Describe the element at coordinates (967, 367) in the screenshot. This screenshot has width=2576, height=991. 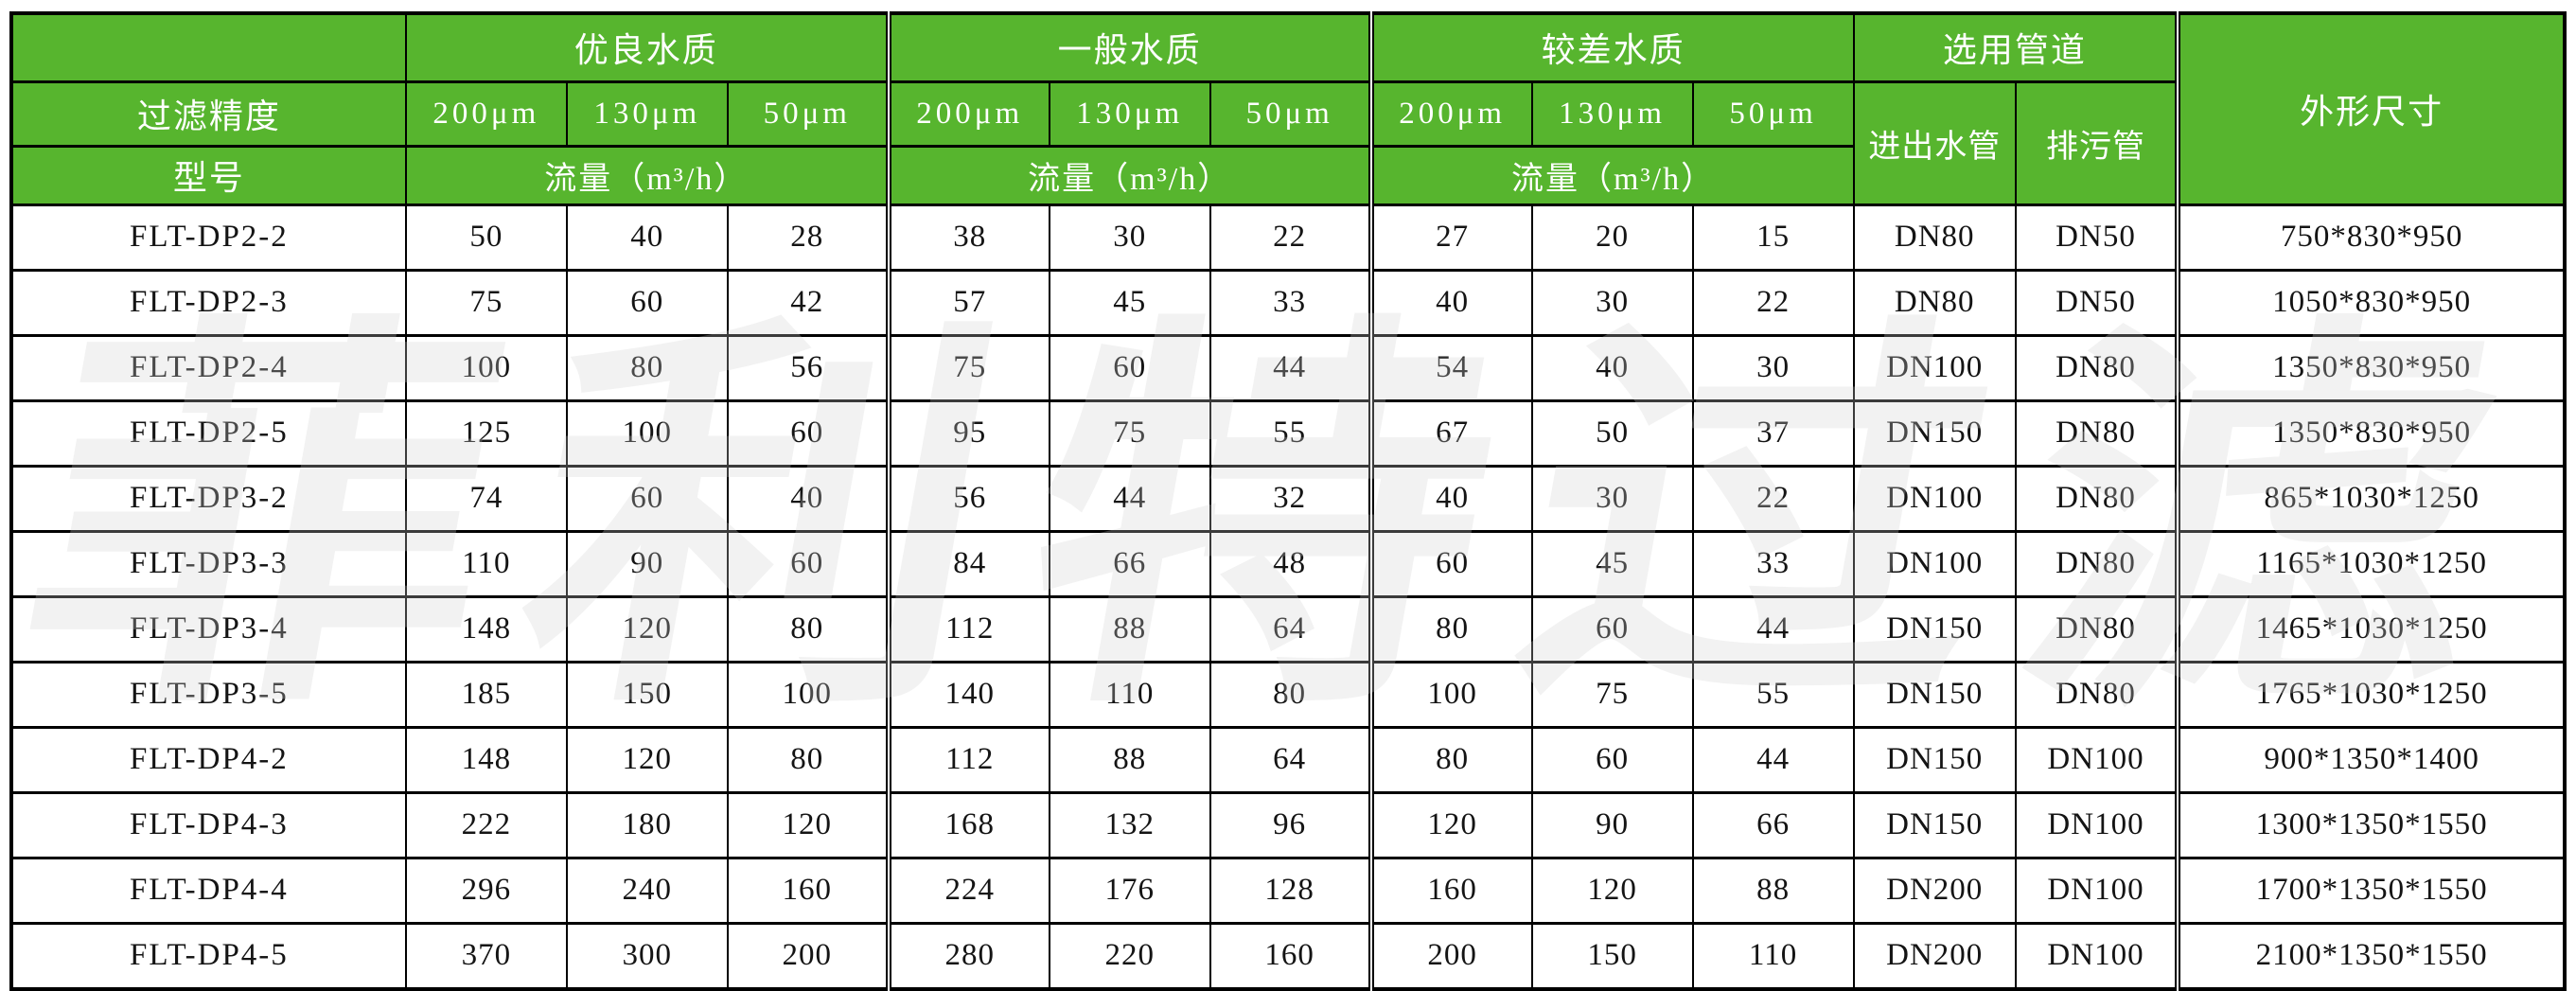
I see `flow-cell-general-200: 75` at that location.